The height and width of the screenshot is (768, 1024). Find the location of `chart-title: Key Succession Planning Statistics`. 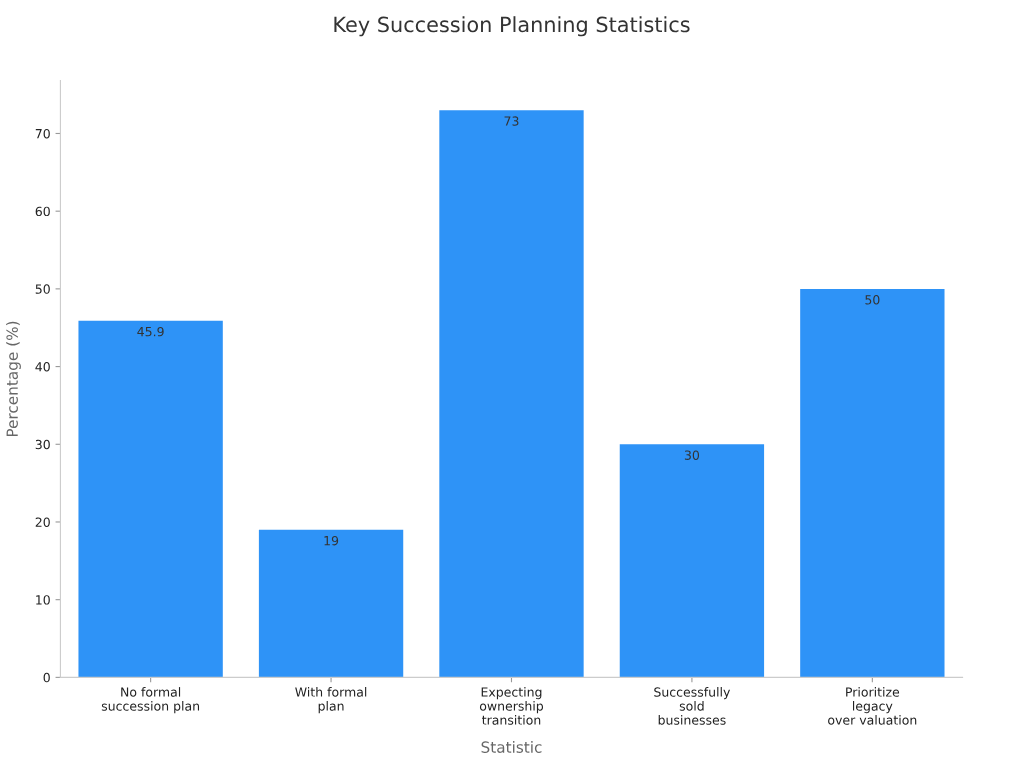

chart-title: Key Succession Planning Statistics is located at coordinates (512, 26).